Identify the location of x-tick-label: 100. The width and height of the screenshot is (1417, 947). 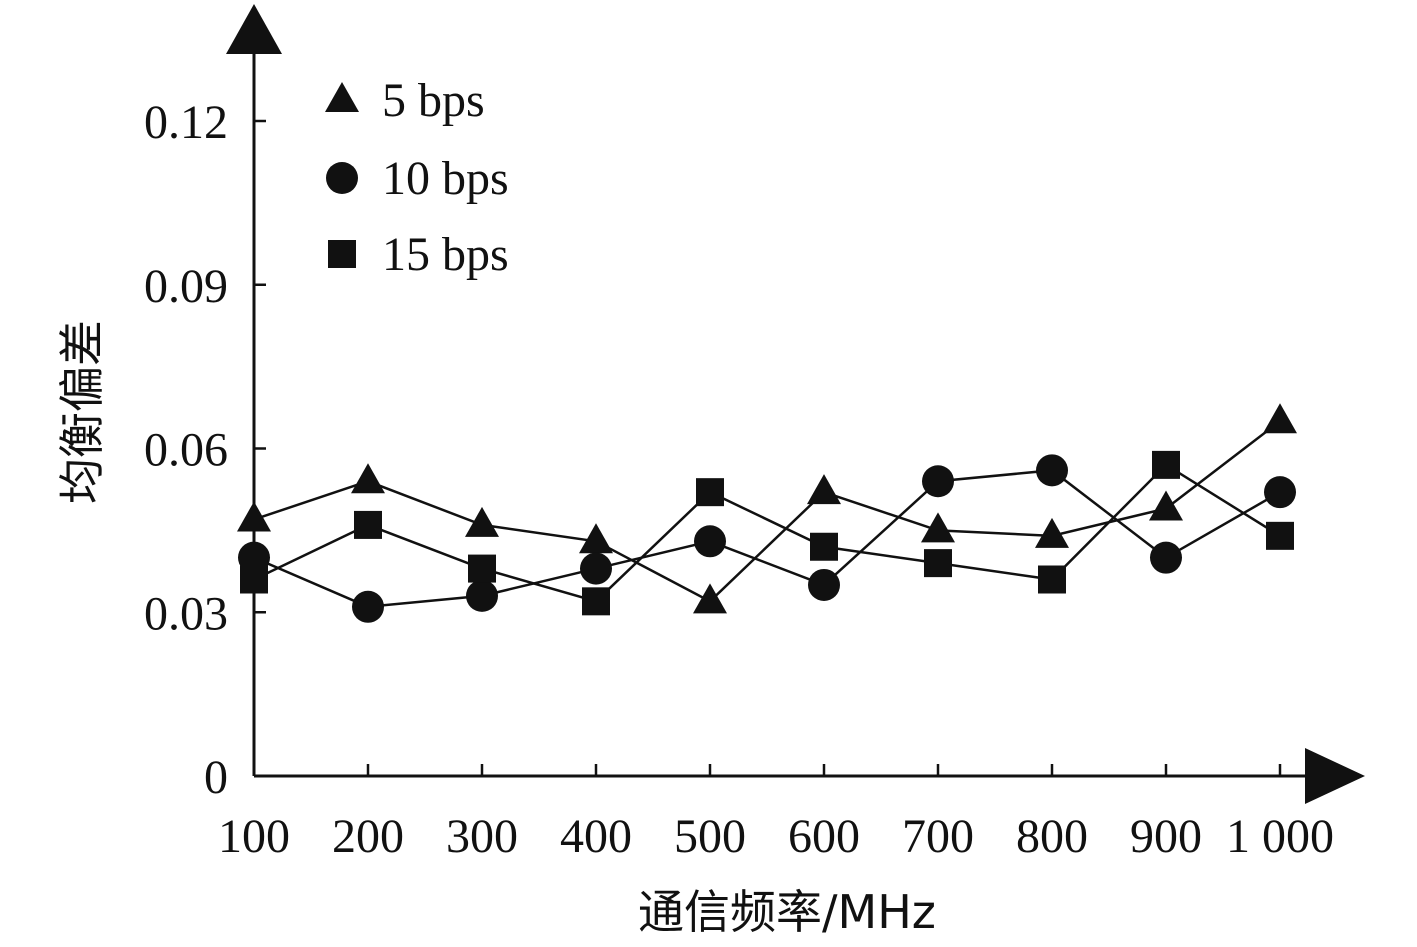
(254, 836).